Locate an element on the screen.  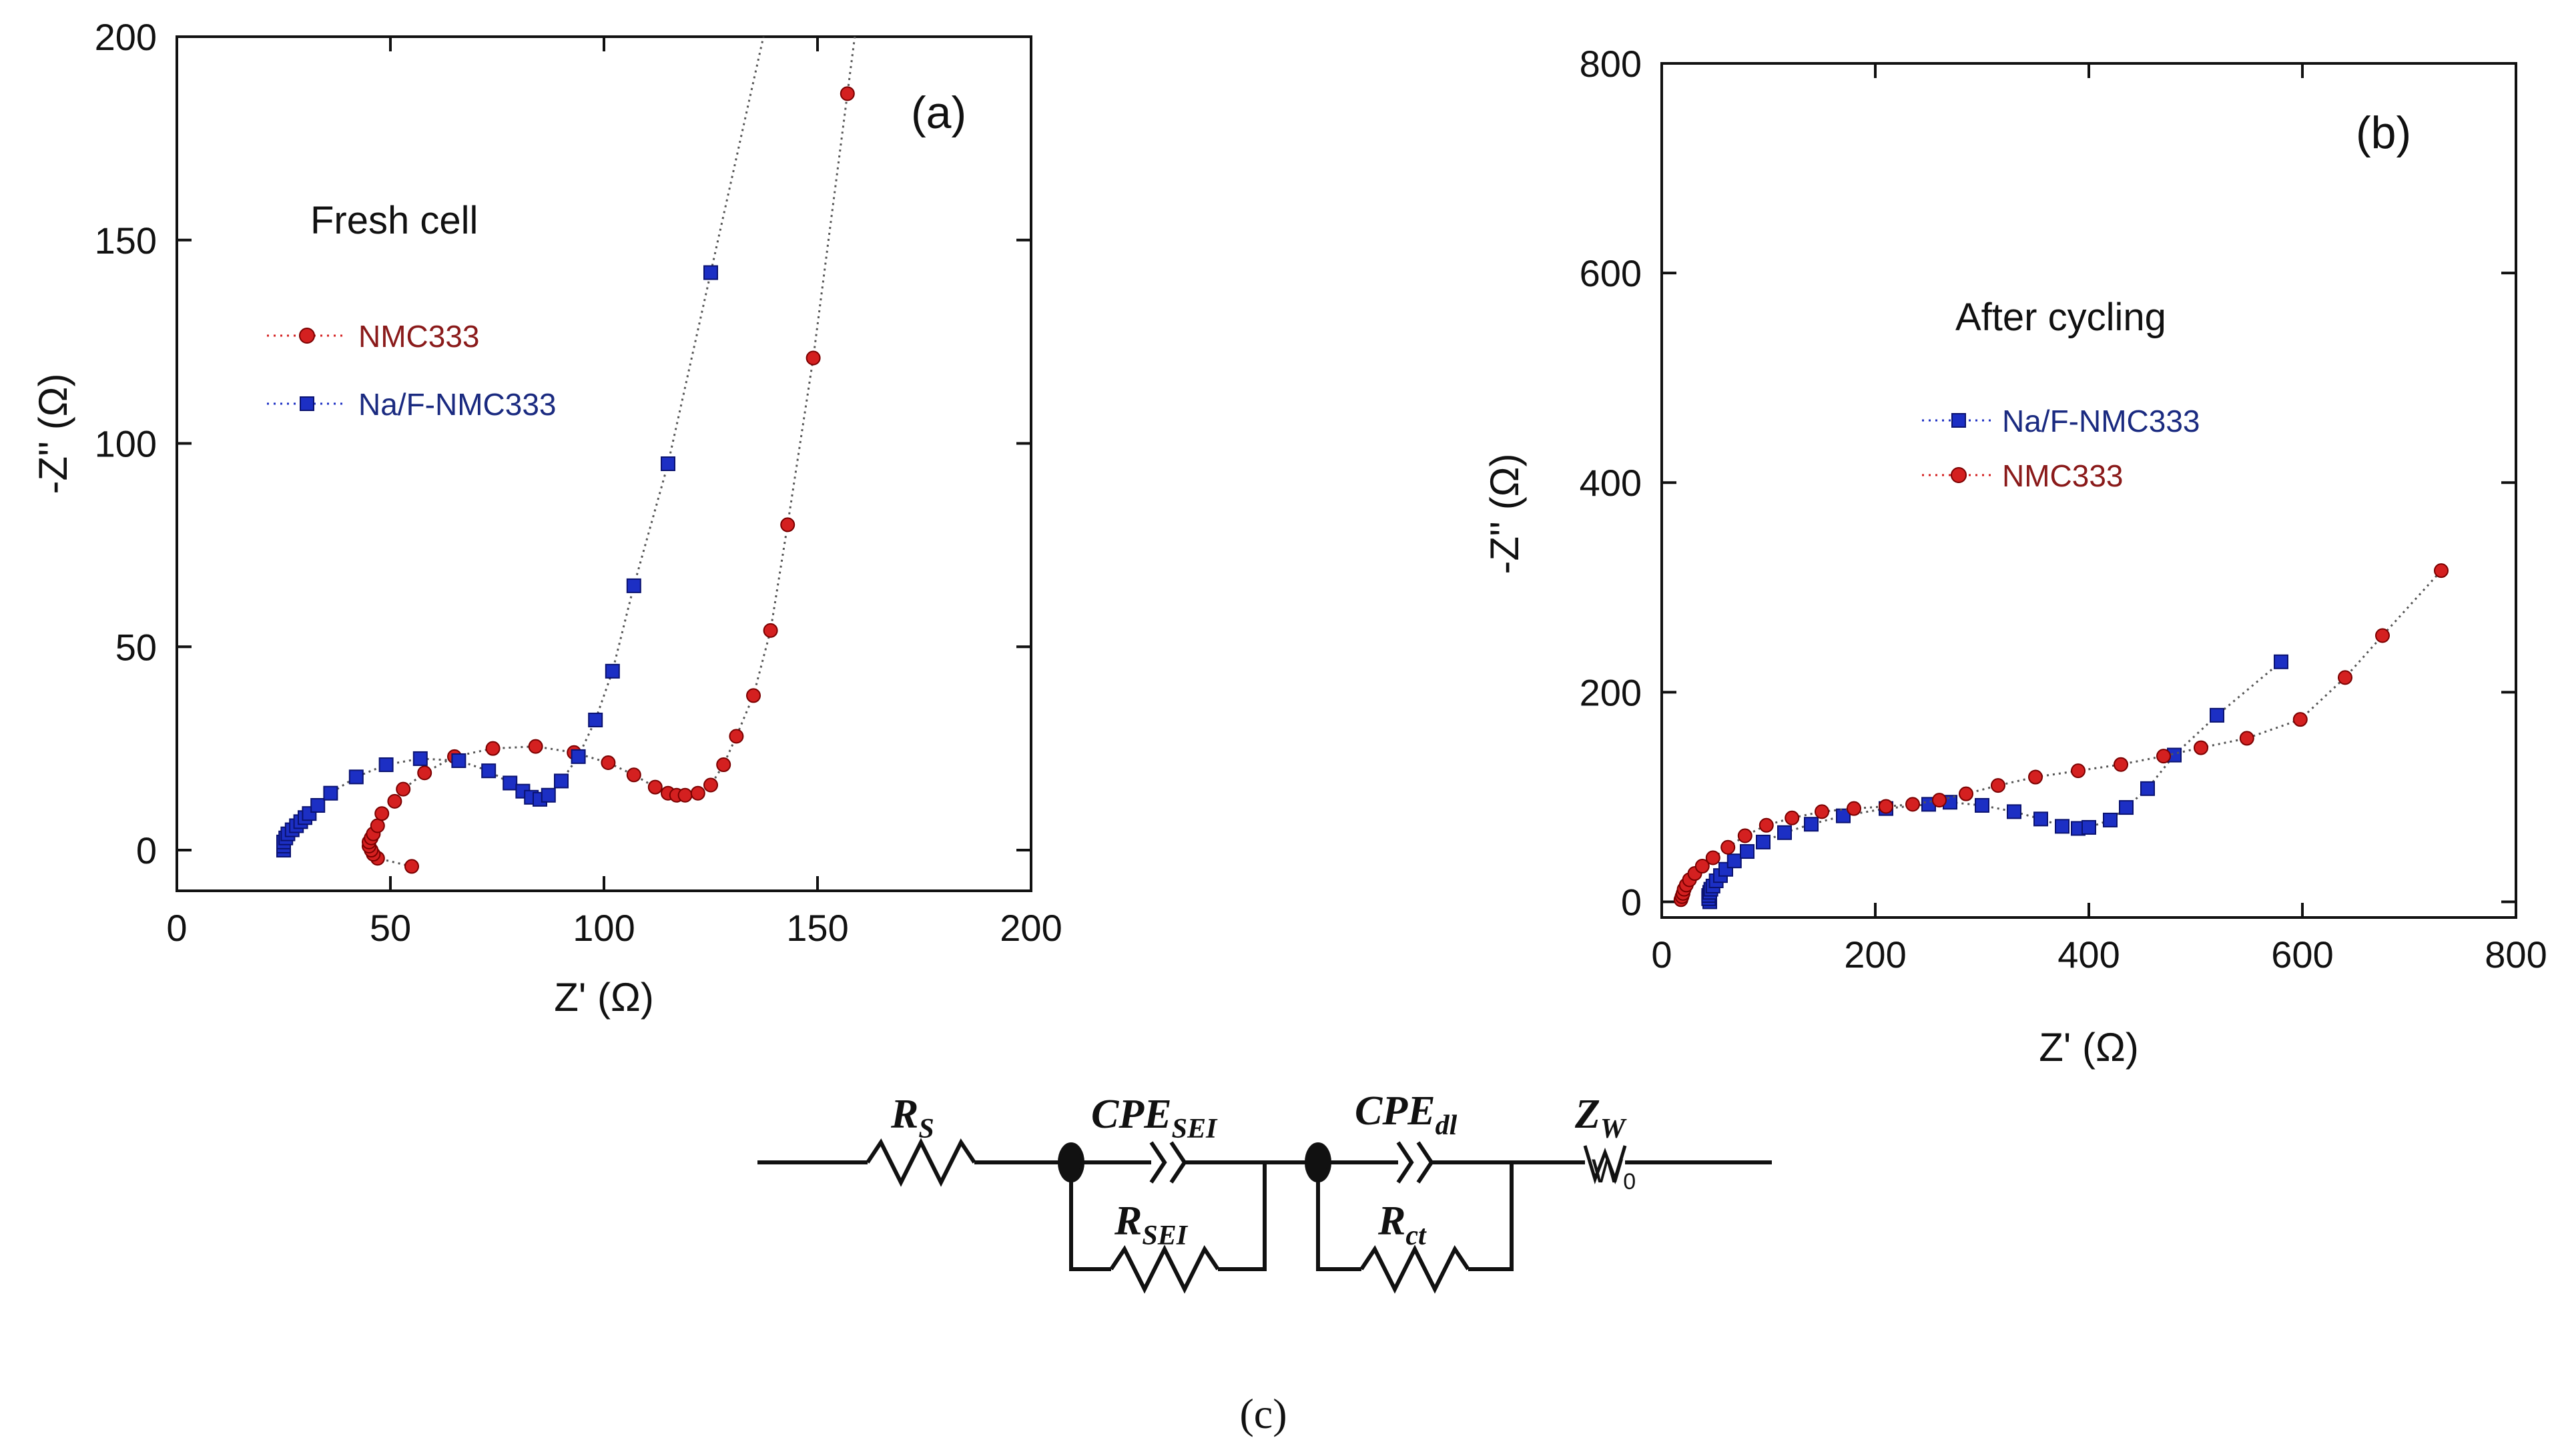
label-cpe-sei: CPESEI is located at coordinates (1154, 1118).